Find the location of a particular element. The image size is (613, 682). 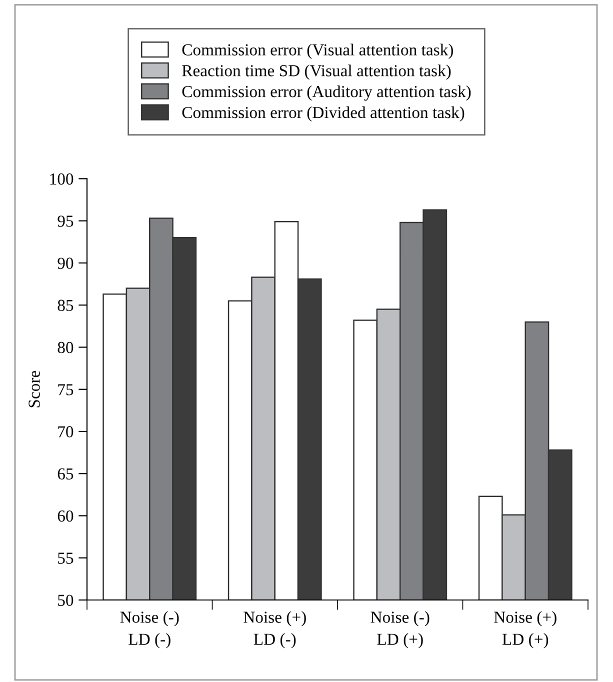

y-tick-label: 85 is located at coordinates (66, 306).